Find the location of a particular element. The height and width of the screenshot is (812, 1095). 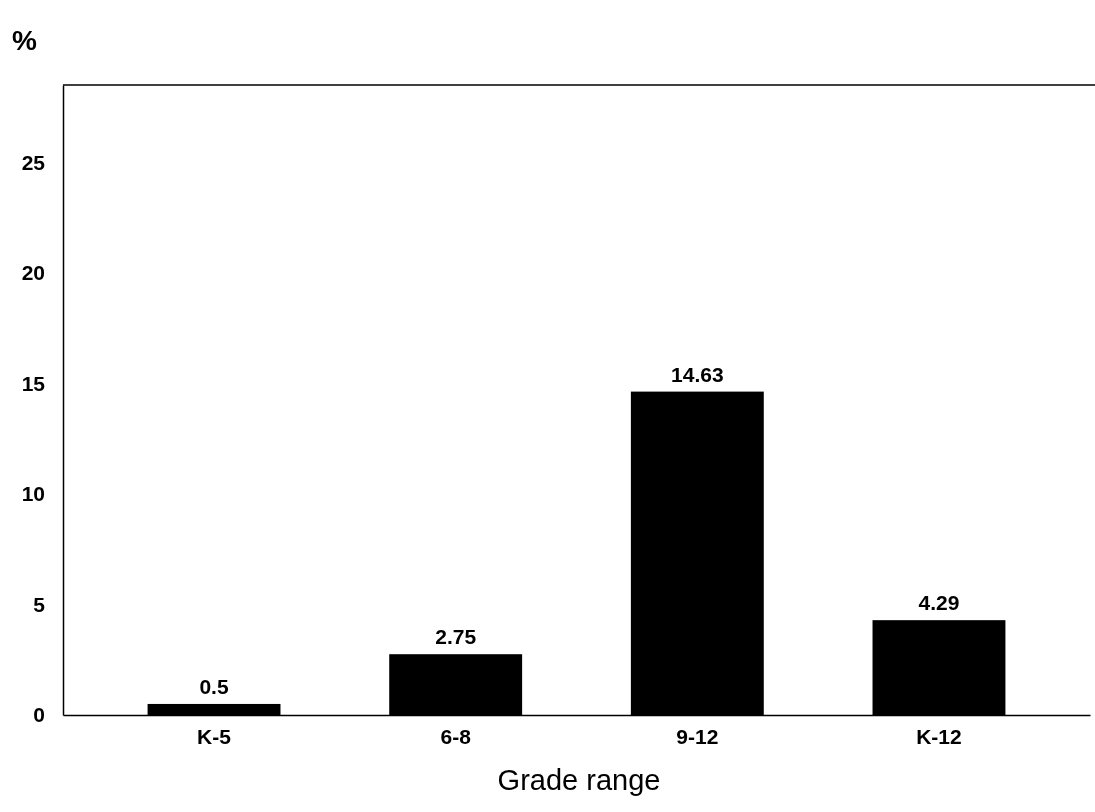

x-tick-label: K-12 is located at coordinates (939, 736).